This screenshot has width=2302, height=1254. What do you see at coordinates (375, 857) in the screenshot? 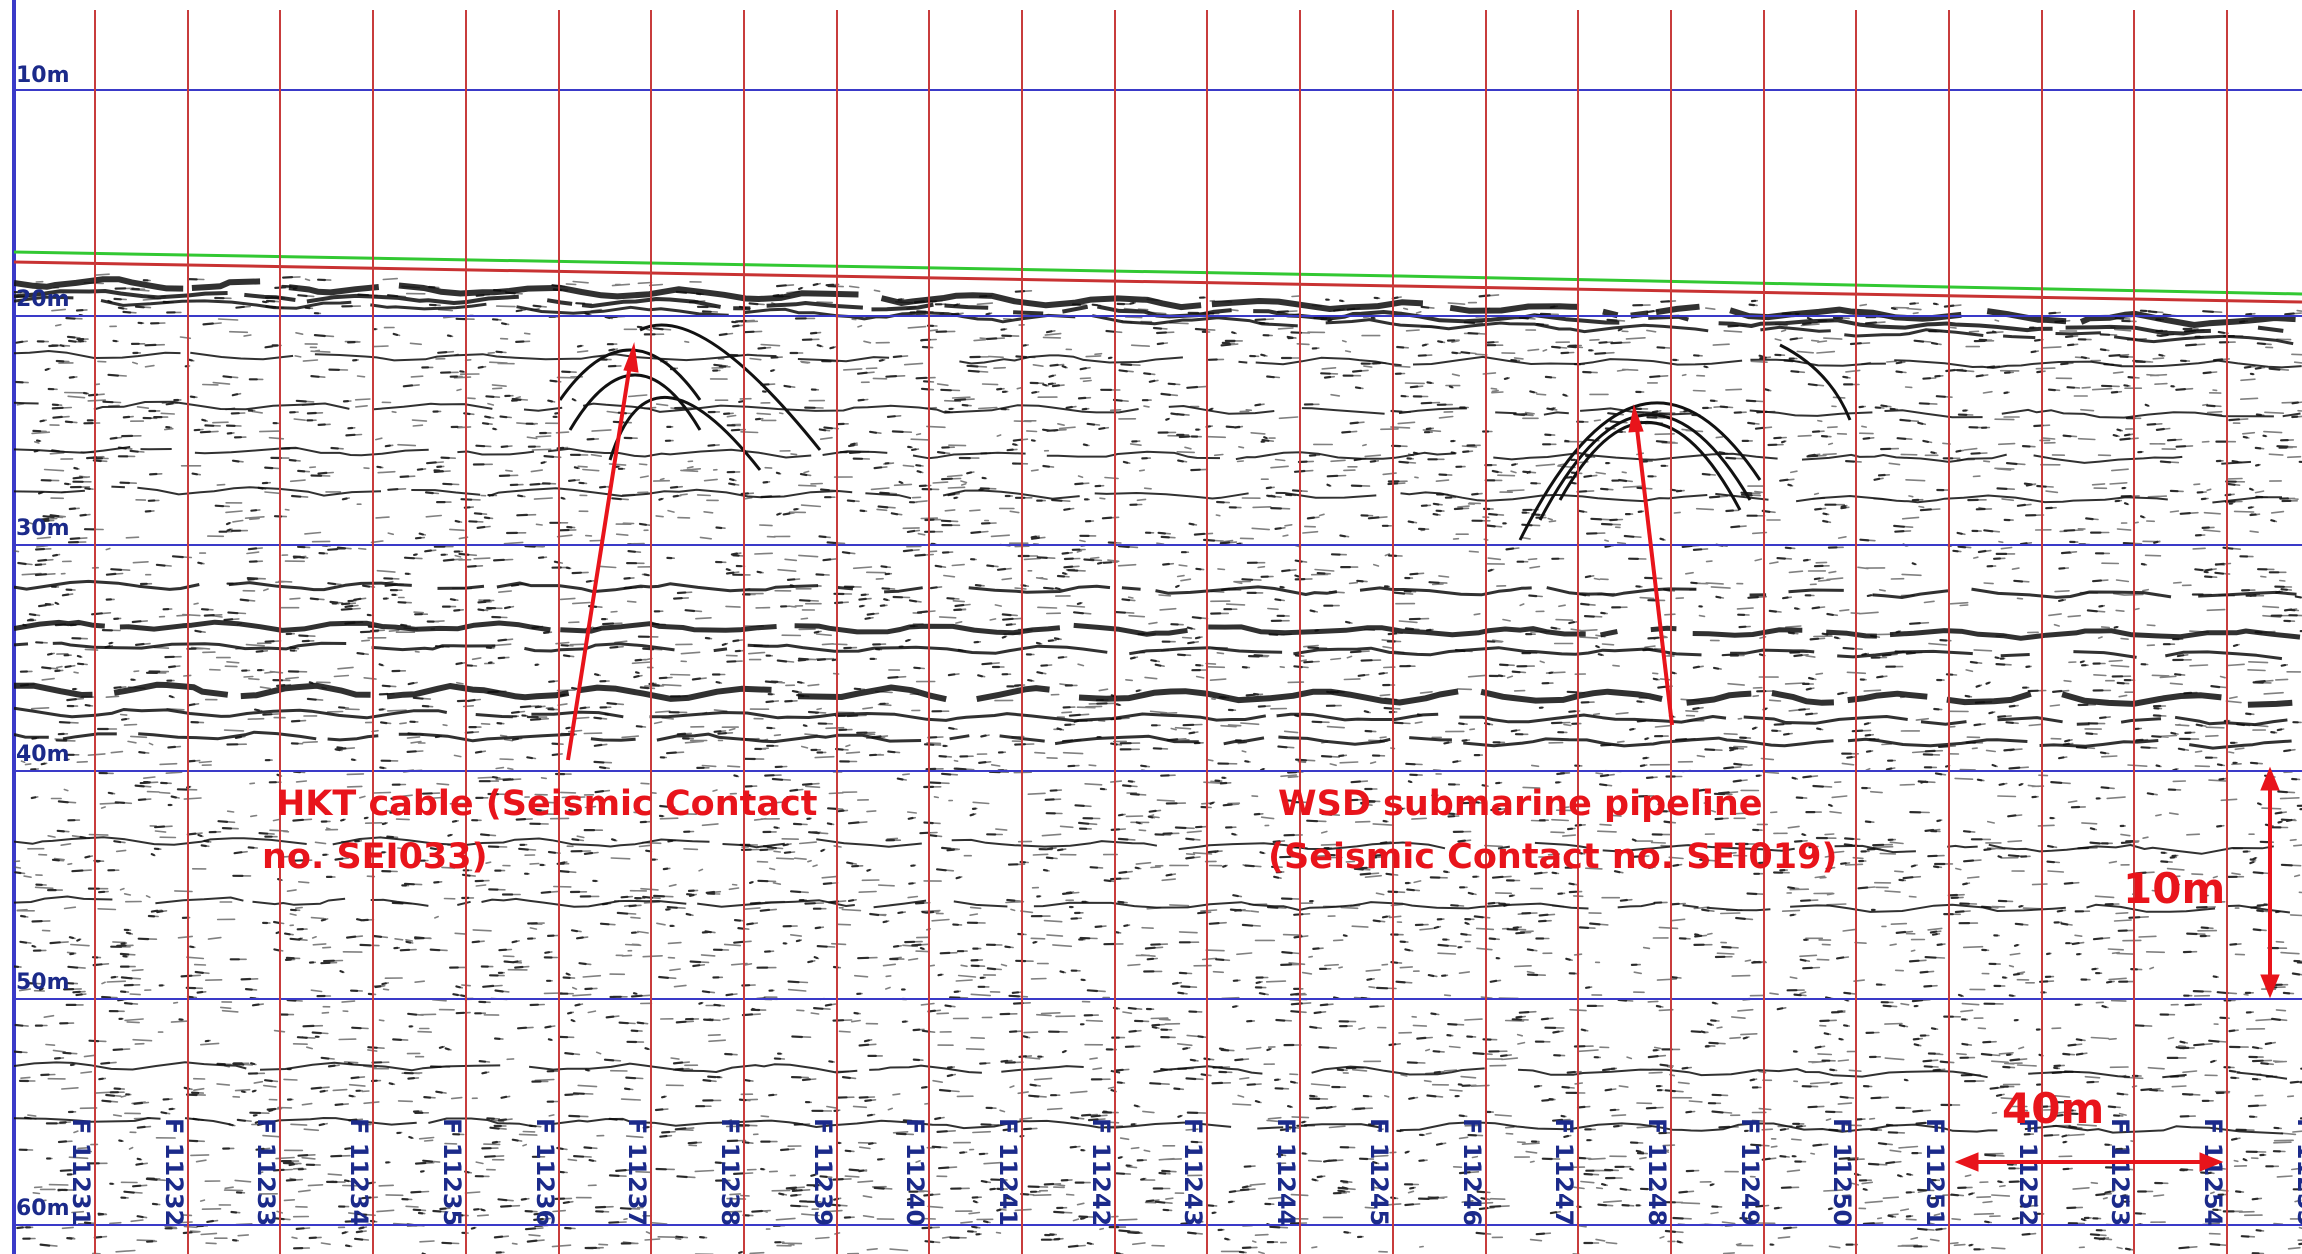
I see `hkt-cable-label-line2: no. SEI033)` at bounding box center [375, 857].